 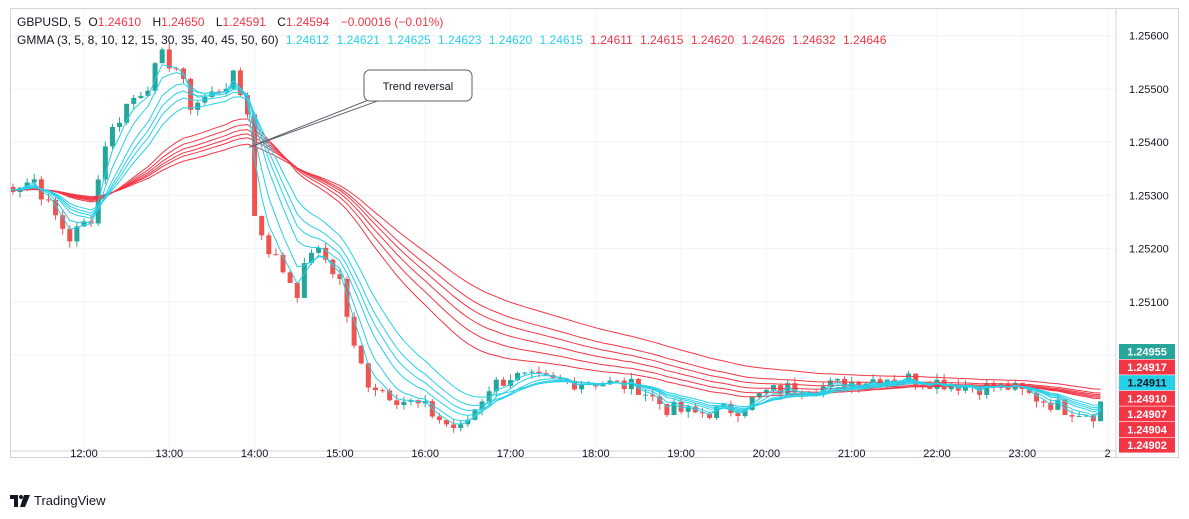 What do you see at coordinates (418, 85) in the screenshot?
I see `annotation-box` at bounding box center [418, 85].